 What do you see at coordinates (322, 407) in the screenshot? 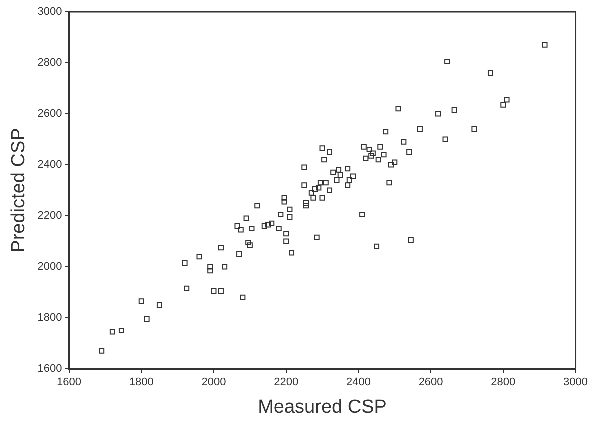
I see `x-axis-title: Measured CSP` at bounding box center [322, 407].